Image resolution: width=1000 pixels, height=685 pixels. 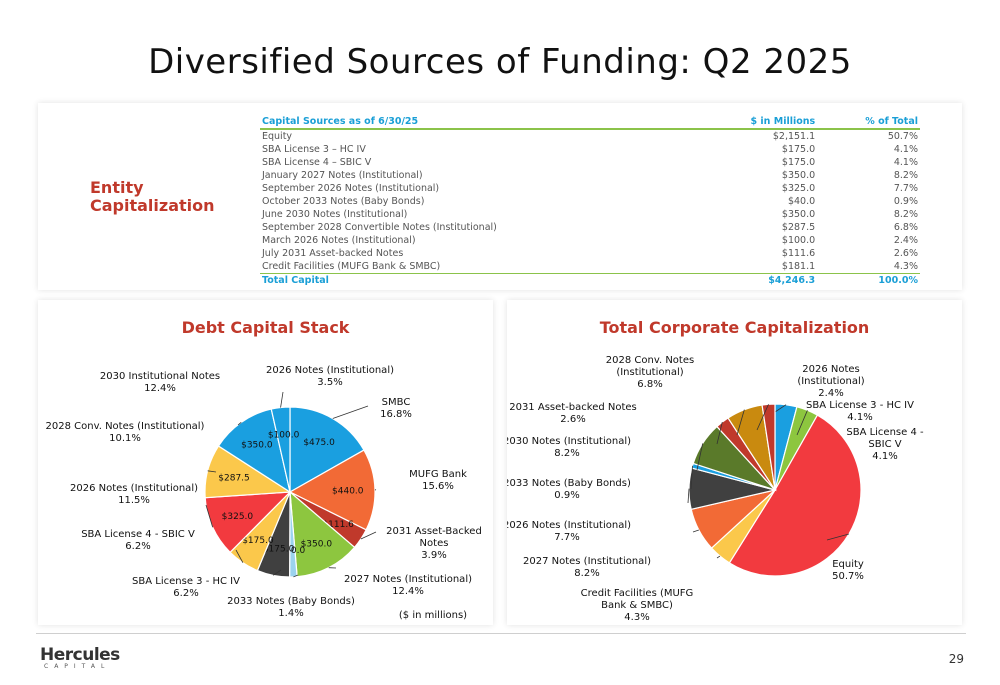 What do you see at coordinates (434, 531) in the screenshot?
I see `slice-label: 2031 Asset-Backed` at bounding box center [434, 531].